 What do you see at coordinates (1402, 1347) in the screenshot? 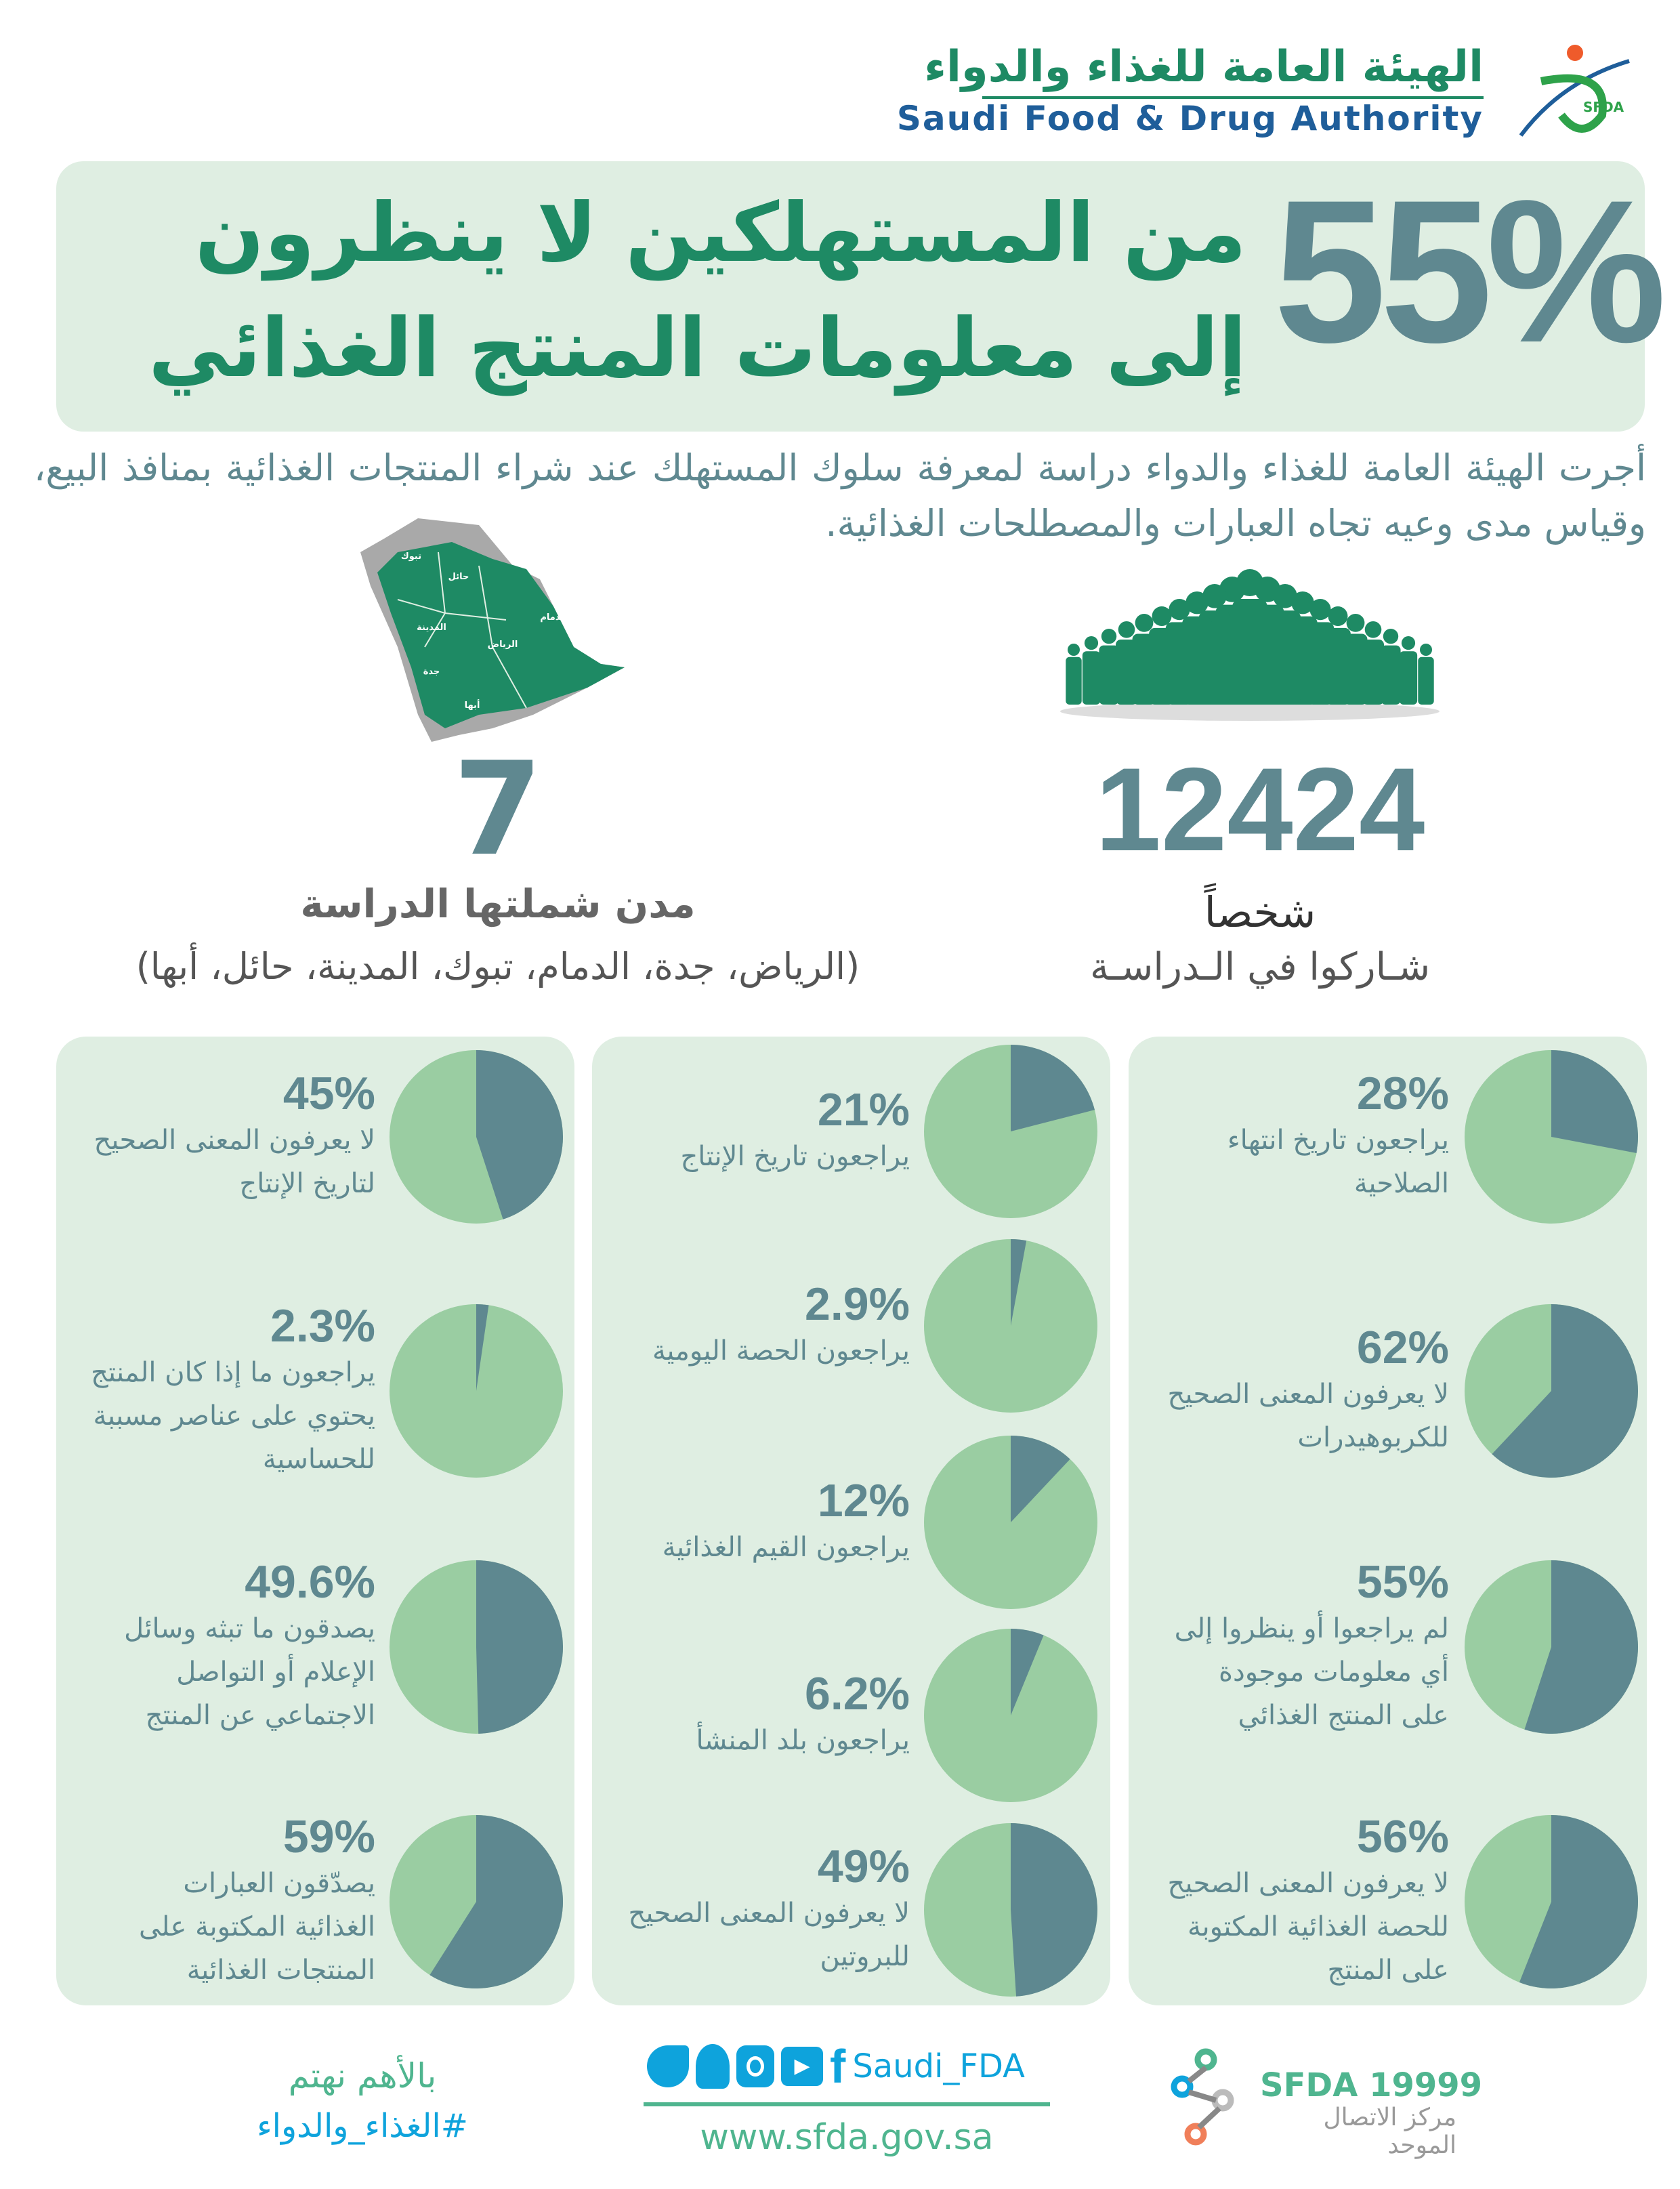
I see `stat-percent: 62%` at bounding box center [1402, 1347].